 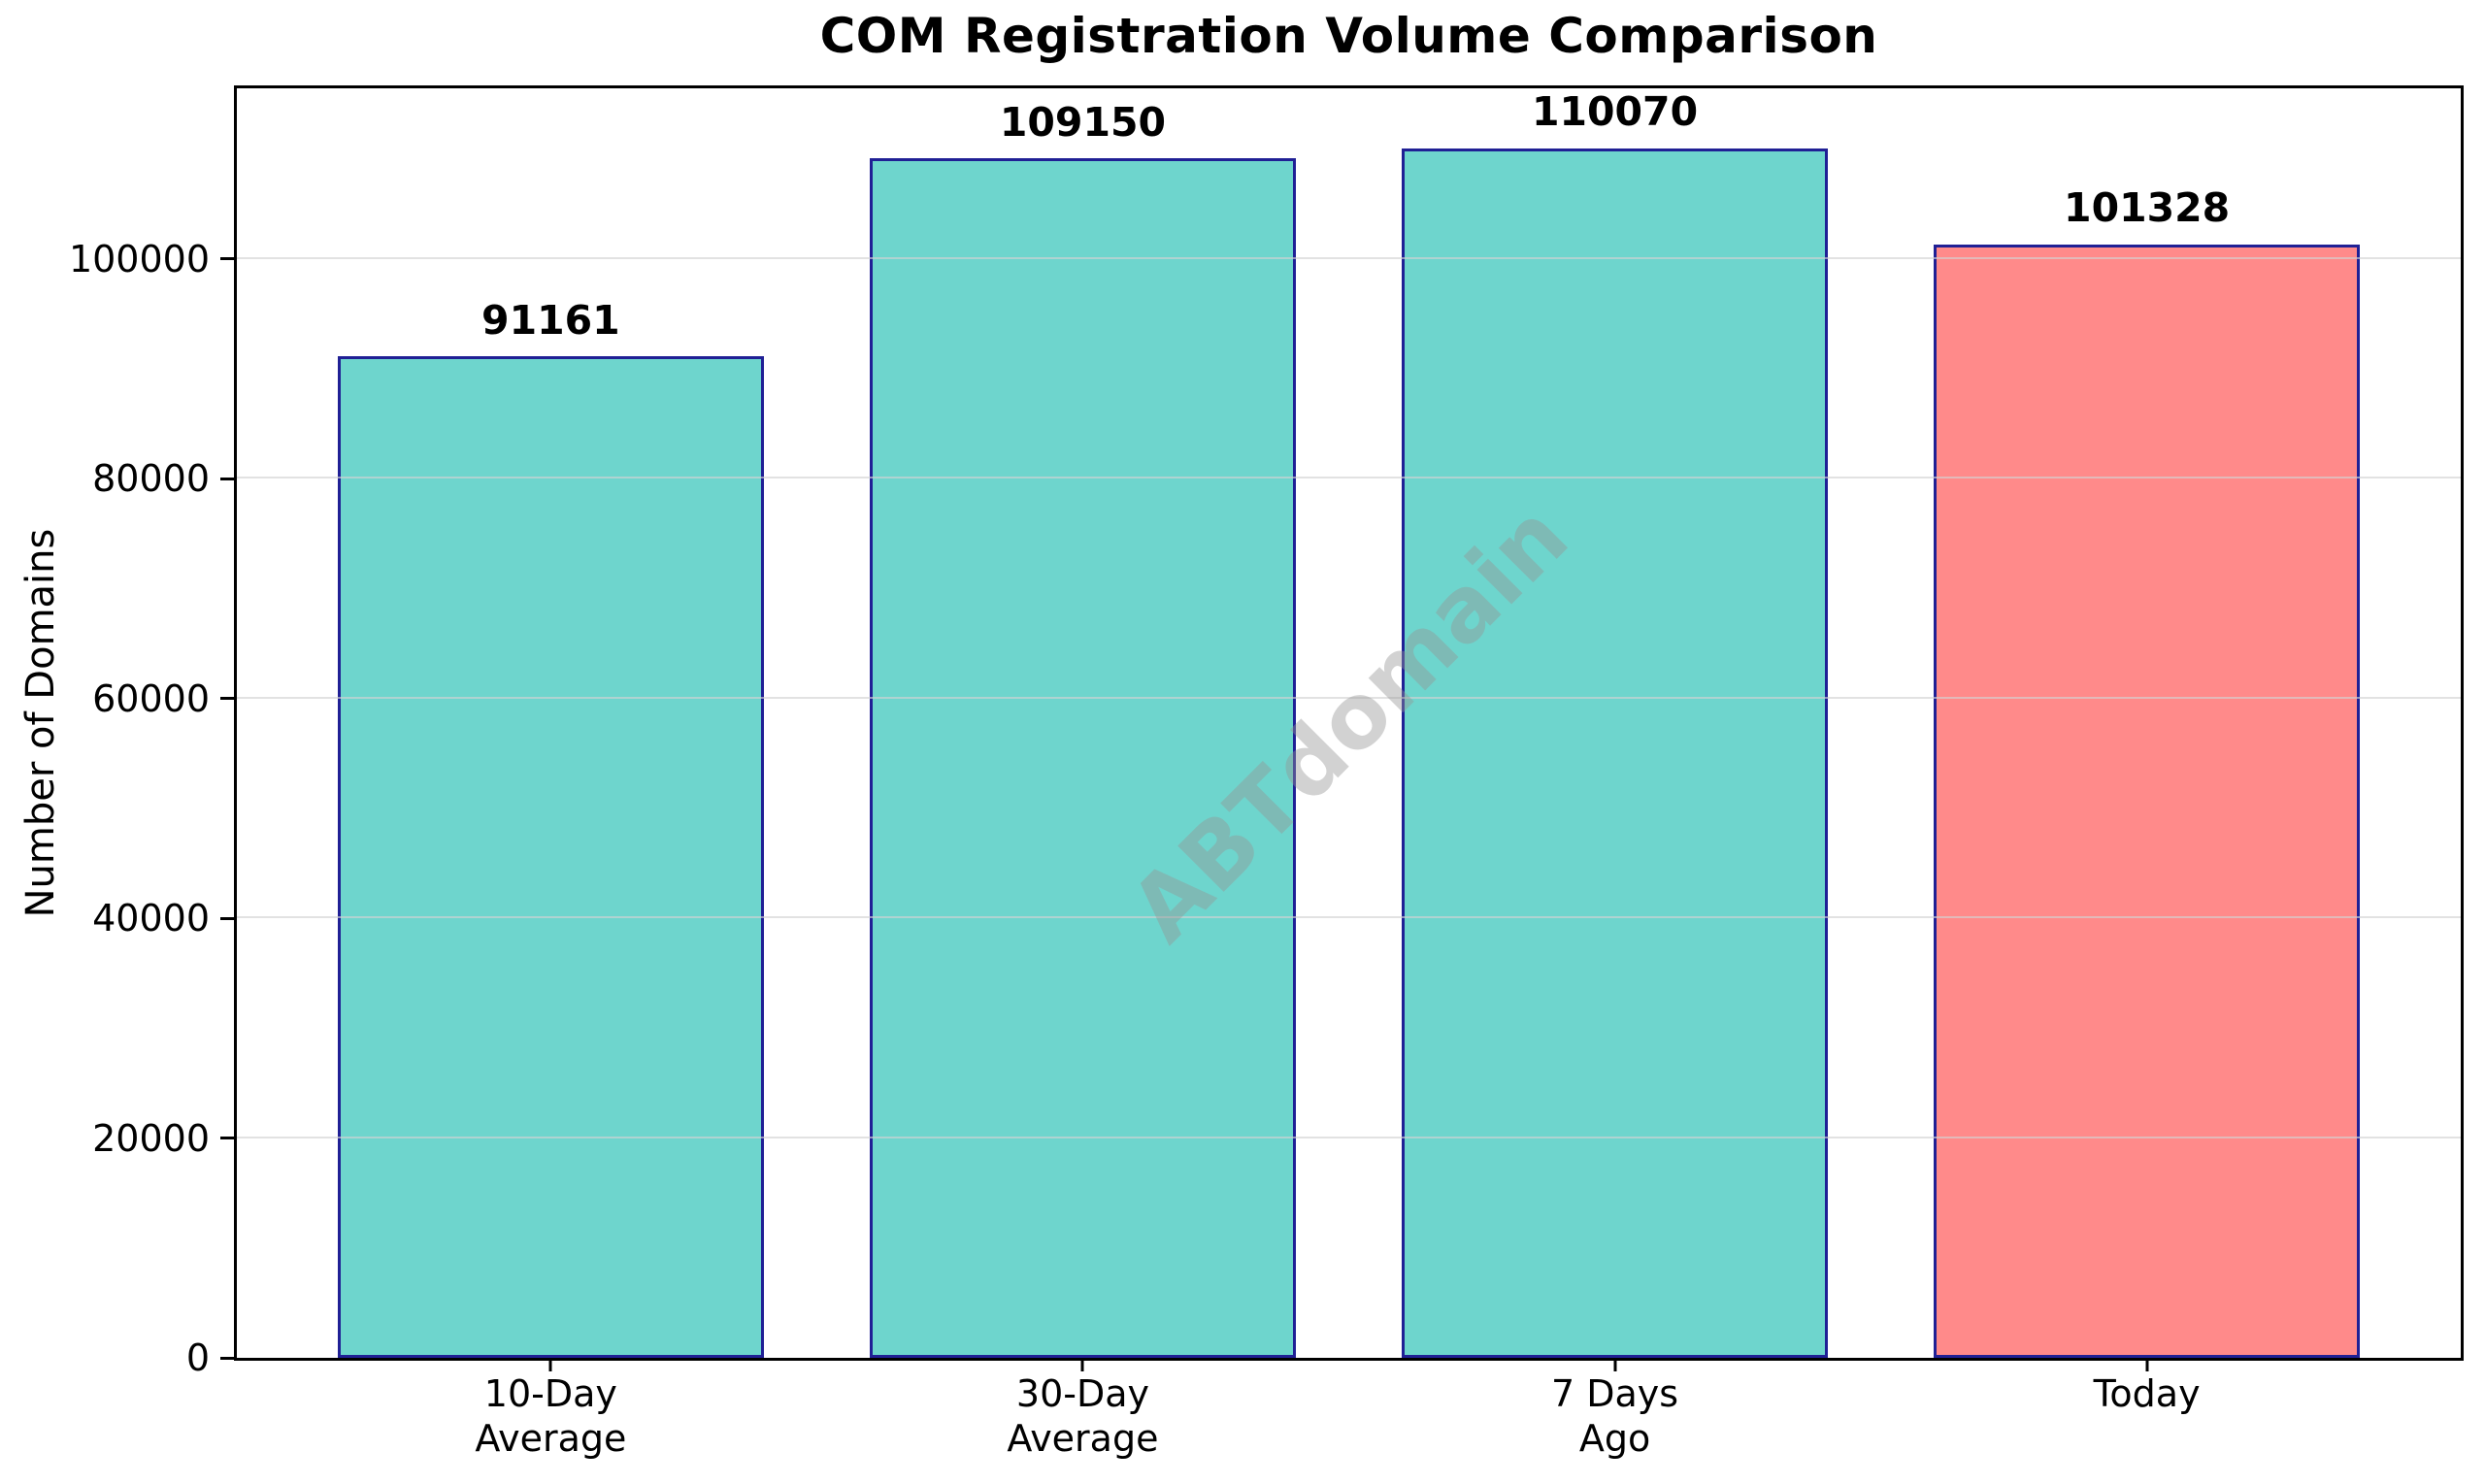 I want to click on y-axis-label: Number of Domains, so click(x=40, y=723).